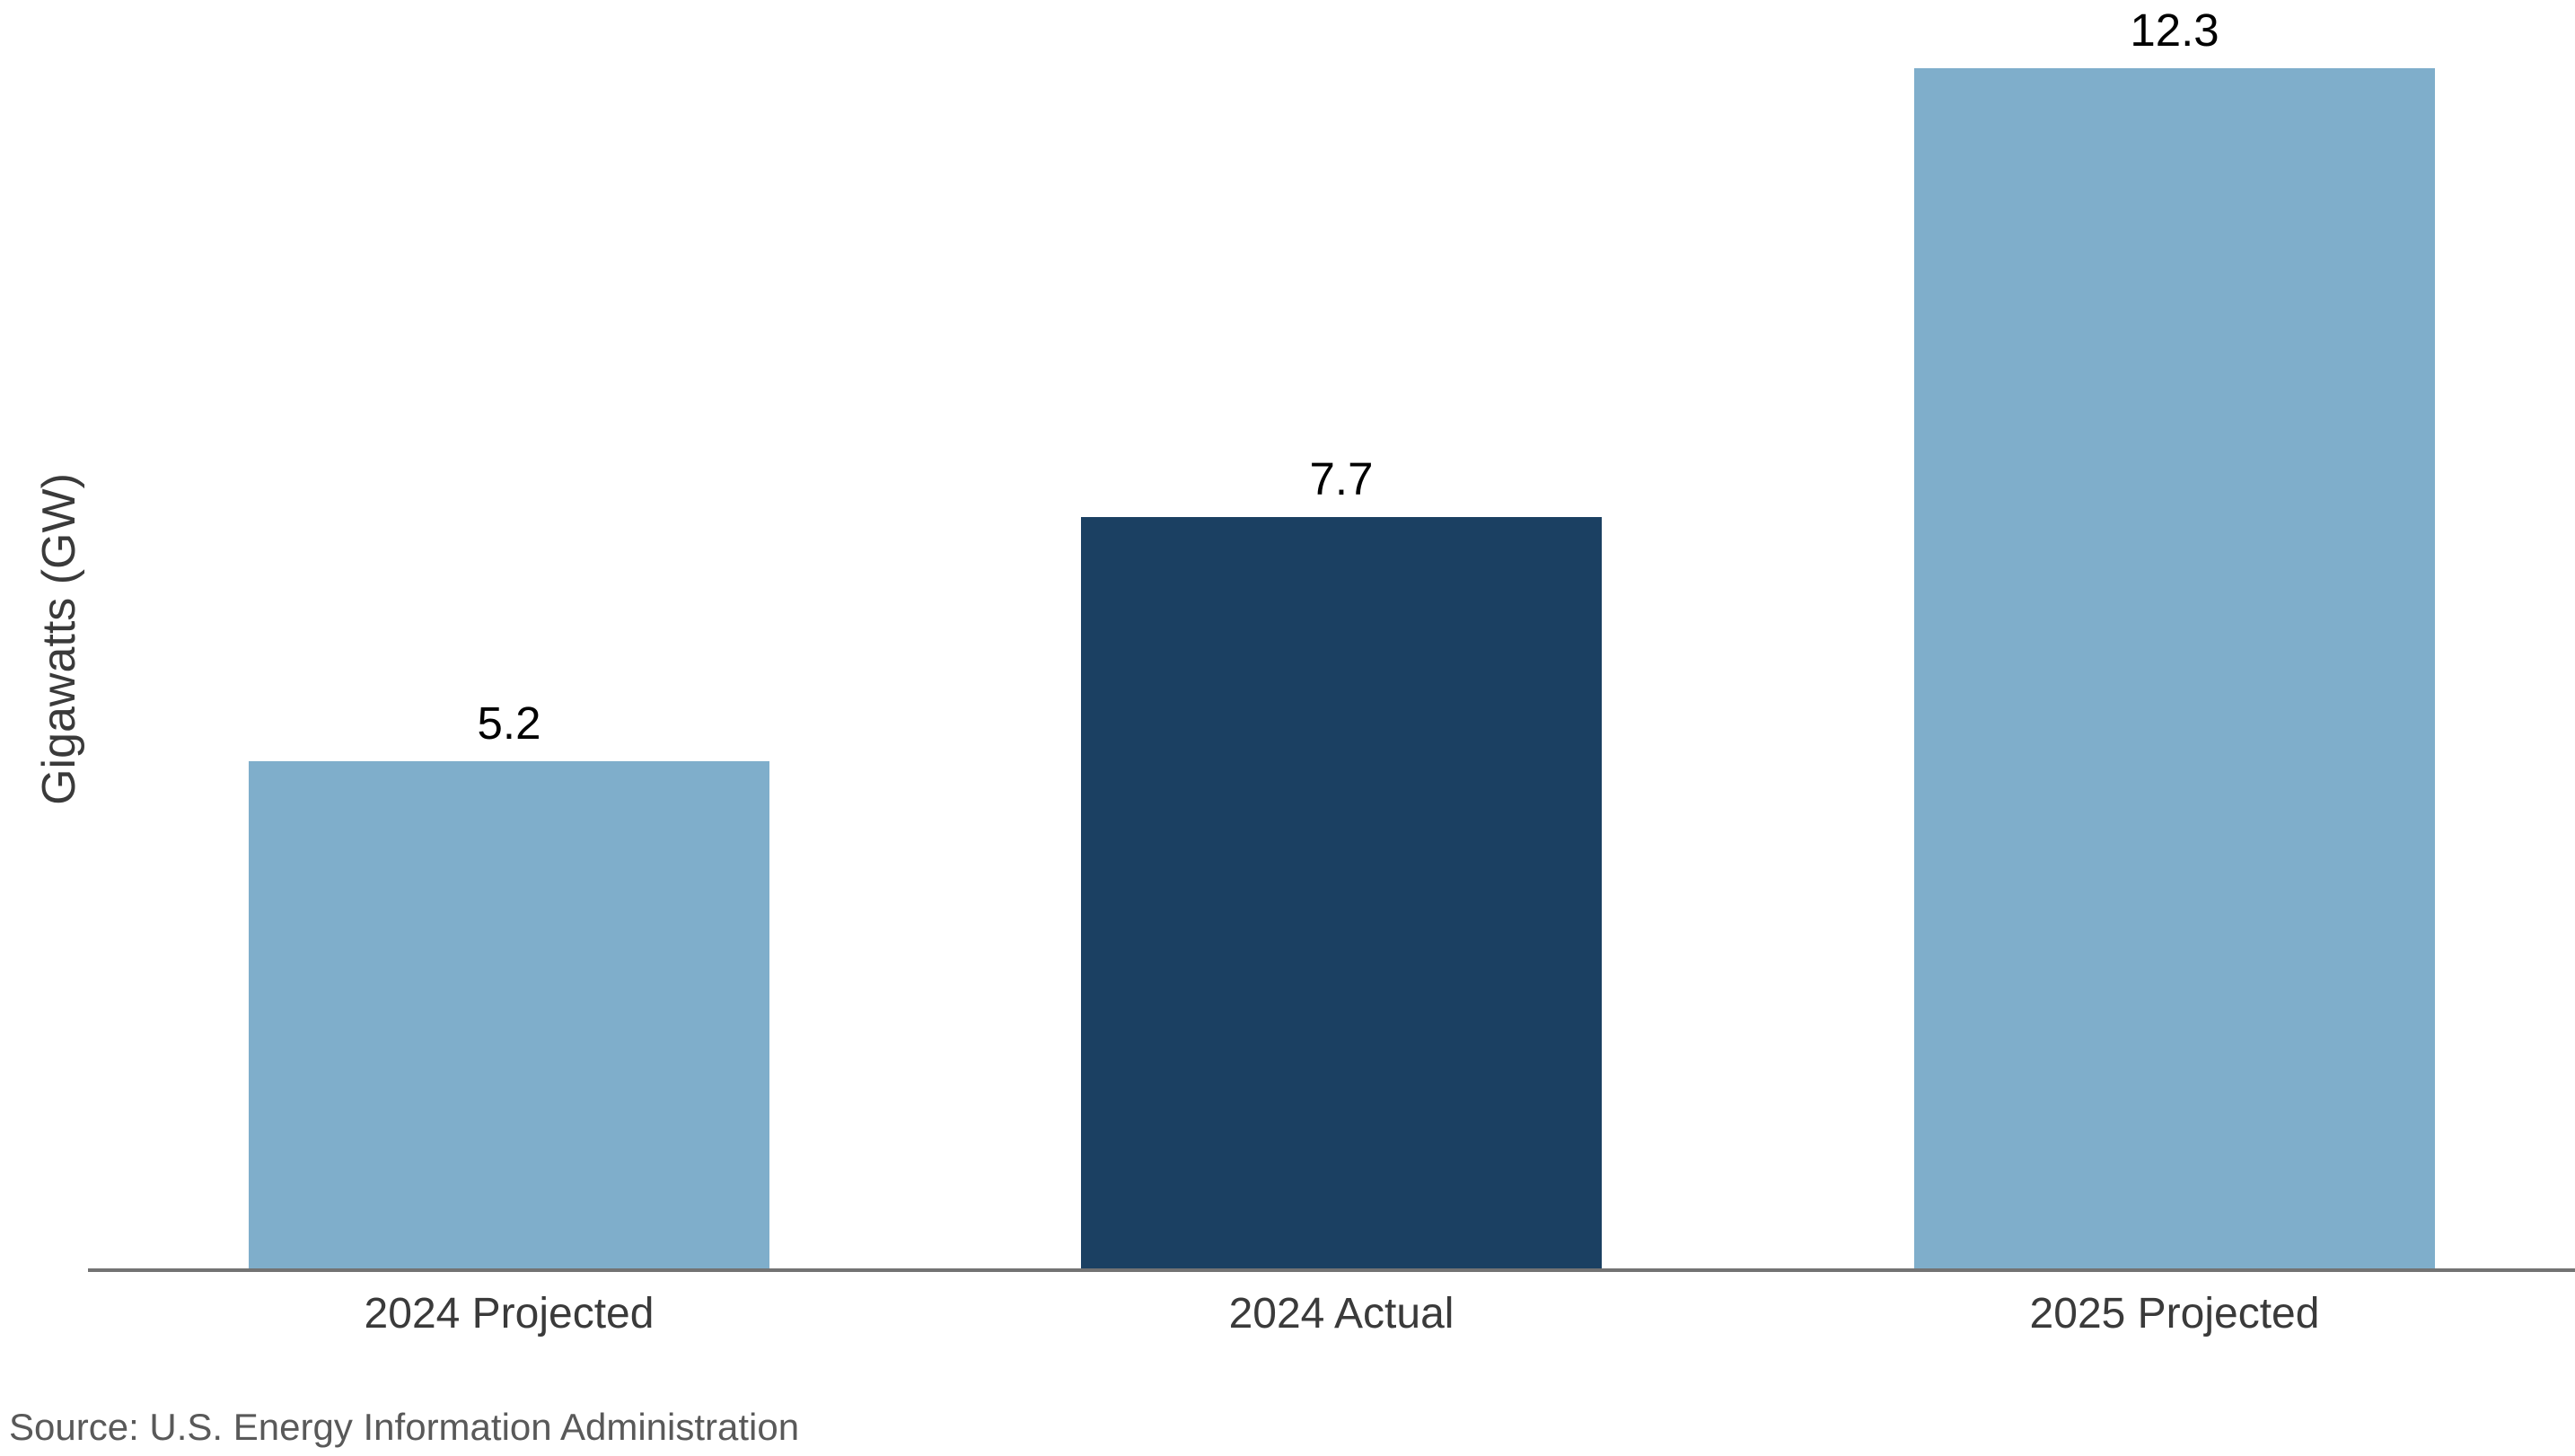 The height and width of the screenshot is (1456, 2575). I want to click on bar-value-label-2024-projected: 5.2, so click(509, 723).